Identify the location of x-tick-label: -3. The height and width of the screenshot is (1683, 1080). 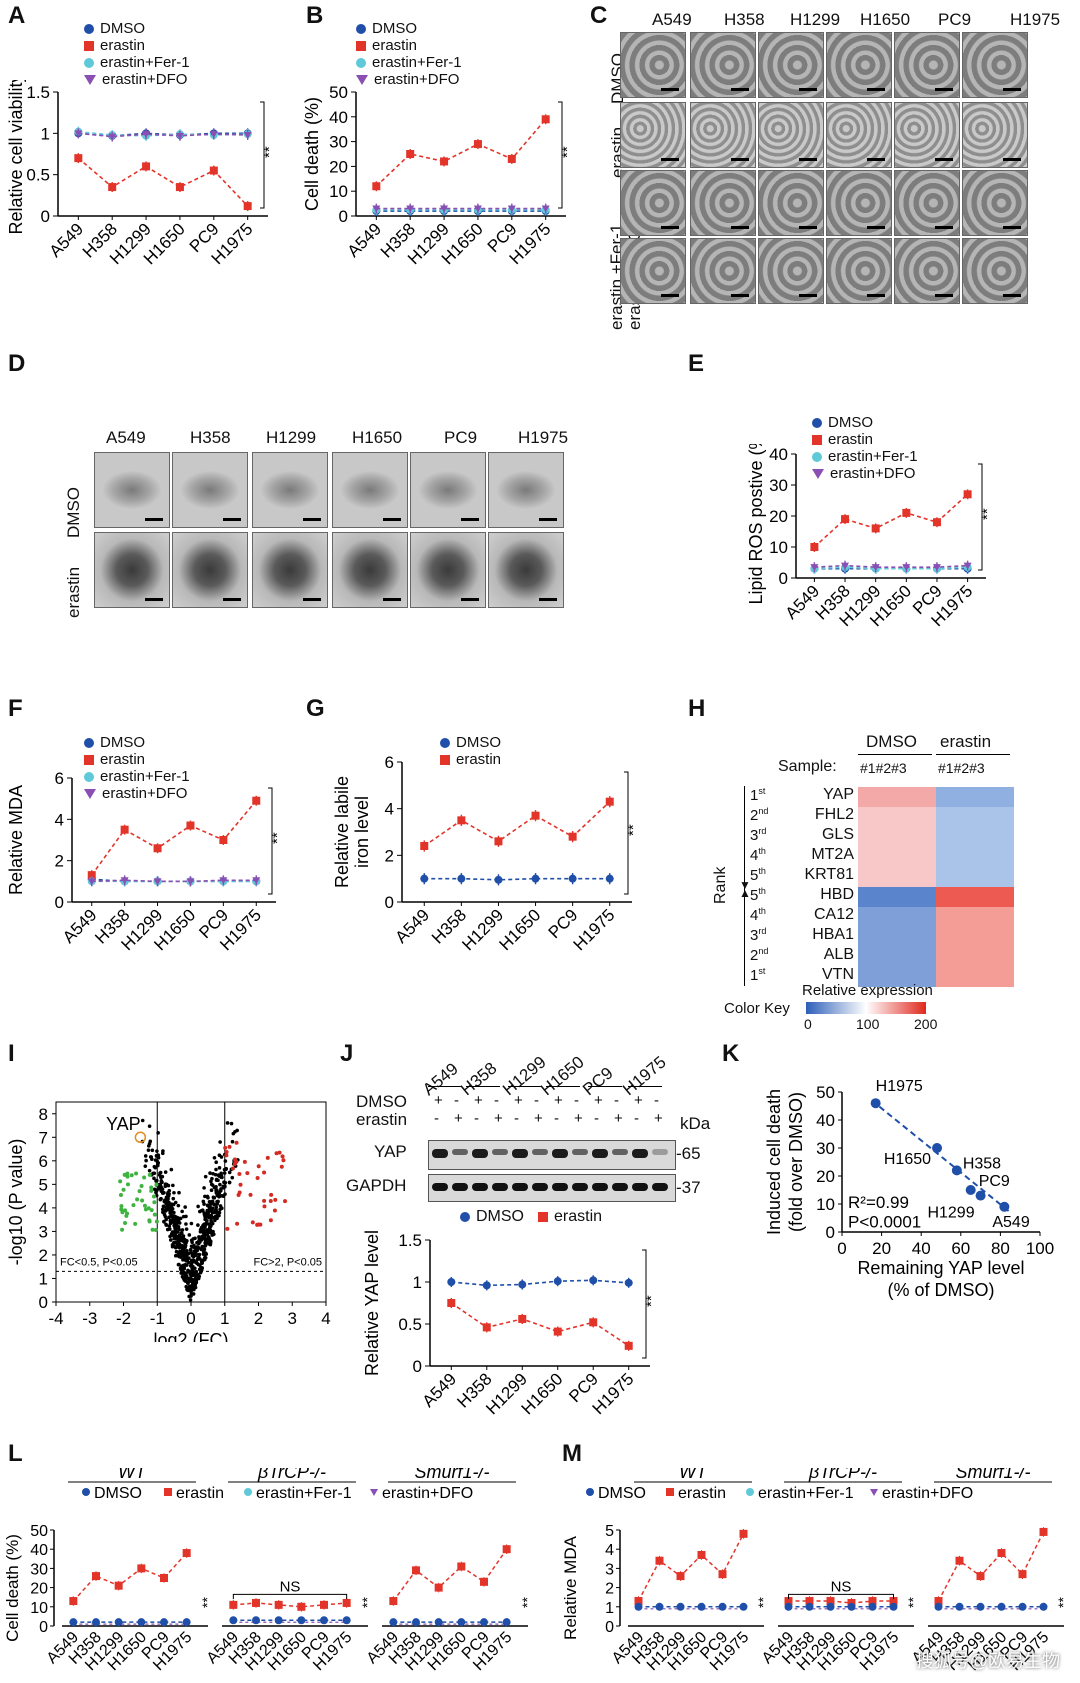
(89, 1318).